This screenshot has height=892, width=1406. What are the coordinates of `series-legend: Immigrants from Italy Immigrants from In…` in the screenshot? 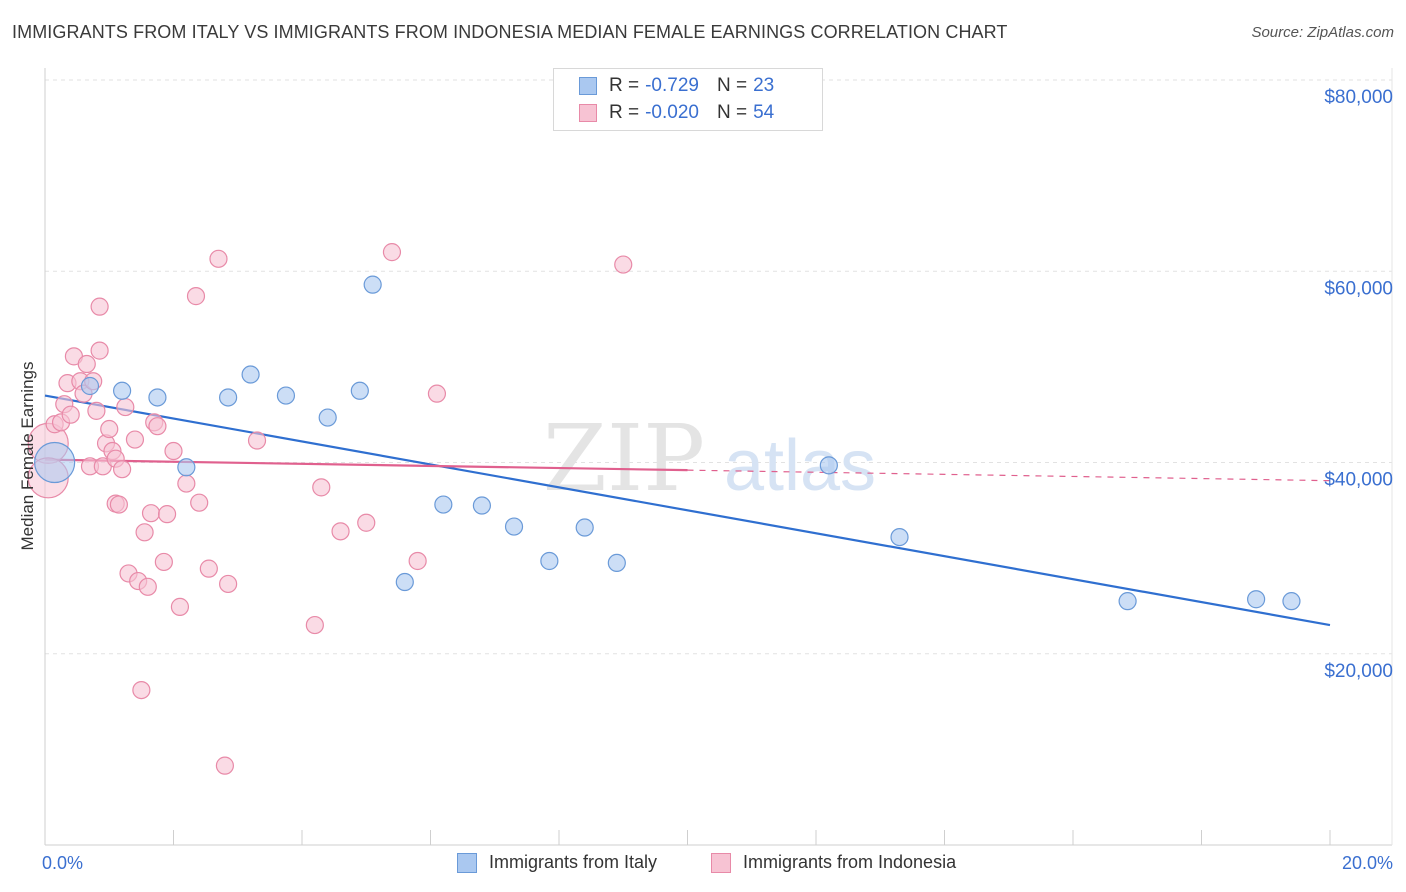 It's located at (703, 864).